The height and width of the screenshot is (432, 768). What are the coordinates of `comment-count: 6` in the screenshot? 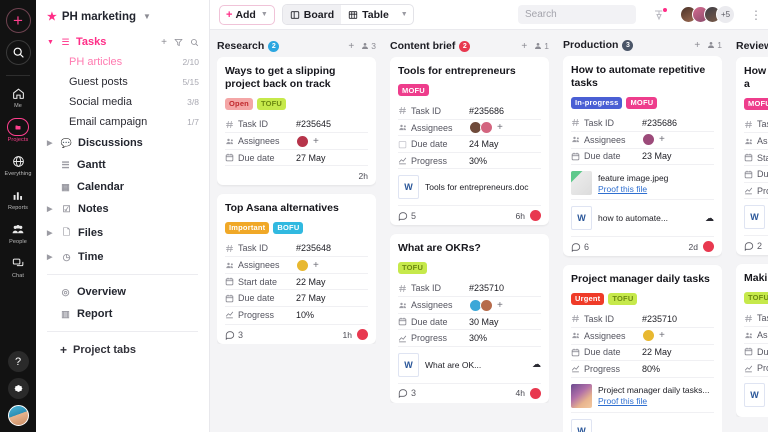 It's located at (580, 247).